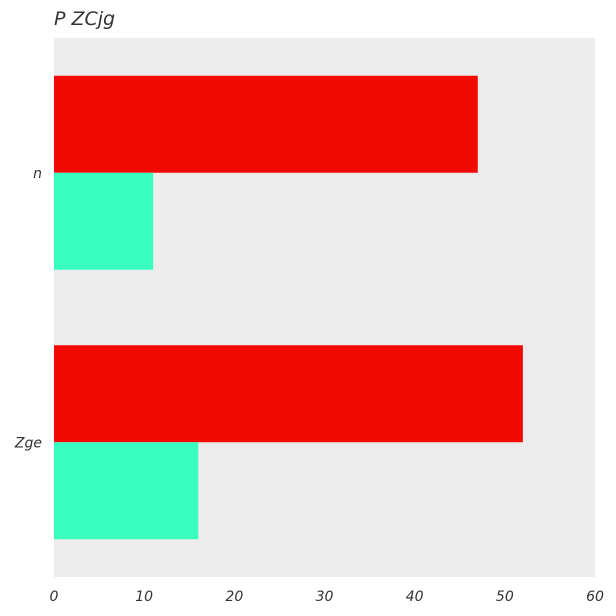 Image resolution: width=616 pixels, height=616 pixels. Describe the element at coordinates (37, 174) in the screenshot. I see `y-tick-label: n` at that location.